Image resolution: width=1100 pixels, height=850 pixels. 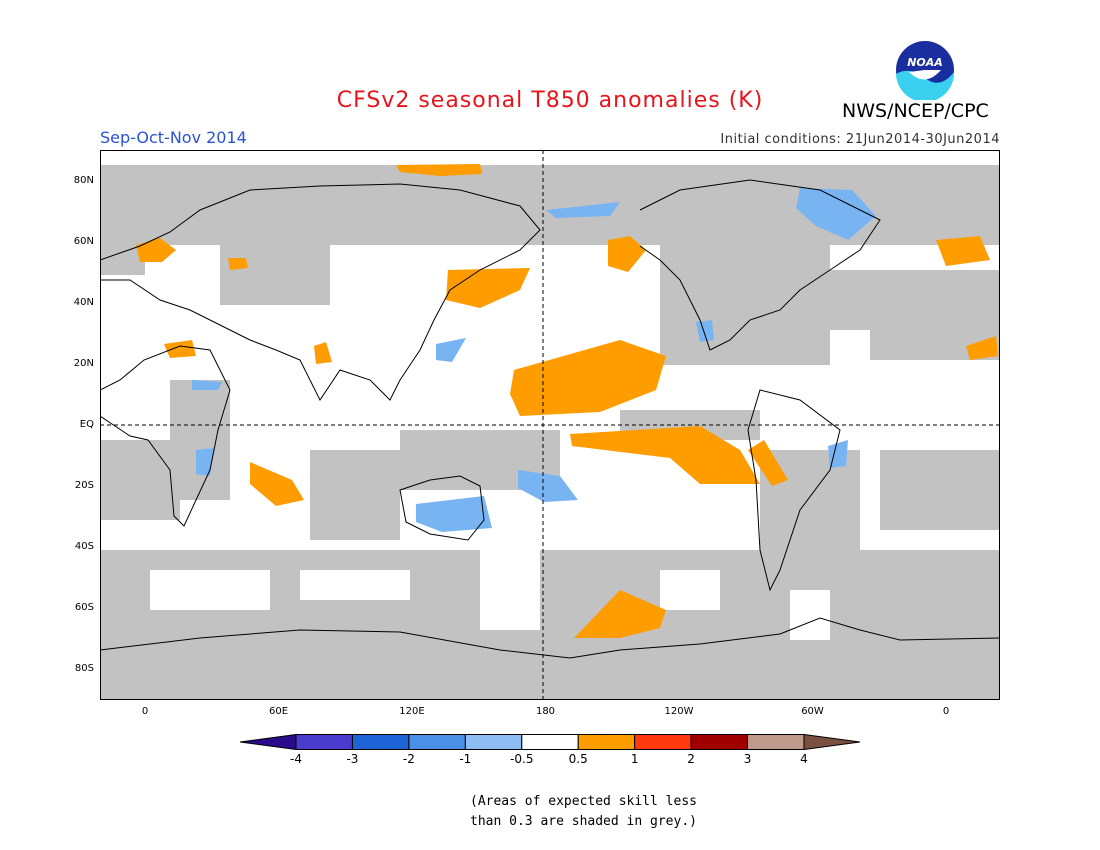 I want to click on latitude-label: 60N, so click(x=83, y=241).